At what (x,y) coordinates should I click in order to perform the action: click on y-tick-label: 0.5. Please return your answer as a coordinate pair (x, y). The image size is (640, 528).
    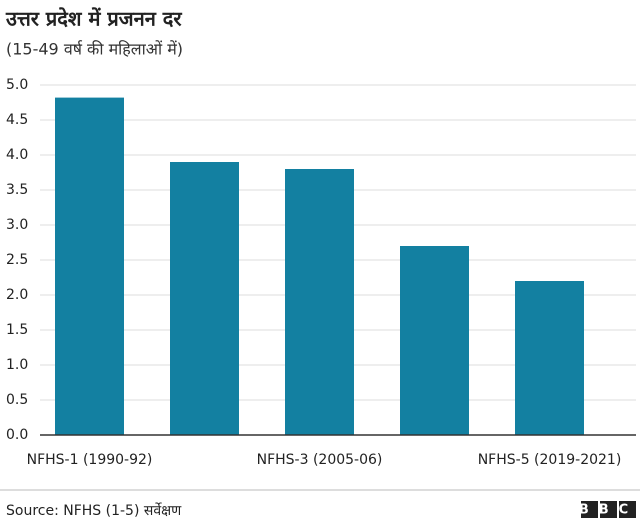
    Looking at the image, I should click on (17, 400).